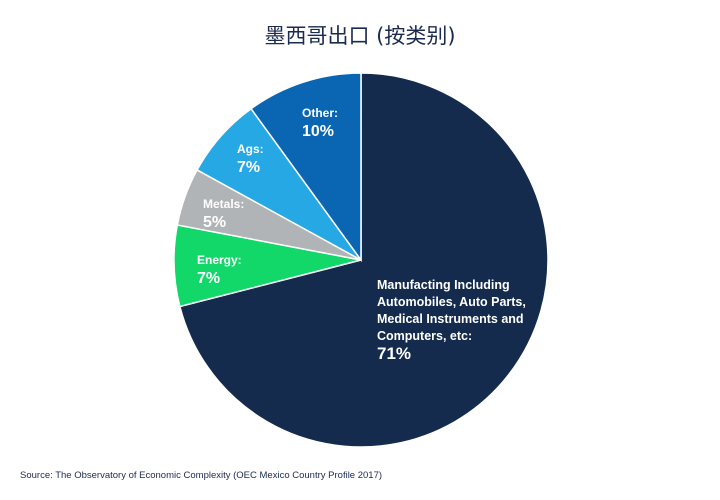 Image resolution: width=720 pixels, height=500 pixels. Describe the element at coordinates (360, 36) in the screenshot. I see `chart-title: 墨西哥出口 (按类别)` at that location.